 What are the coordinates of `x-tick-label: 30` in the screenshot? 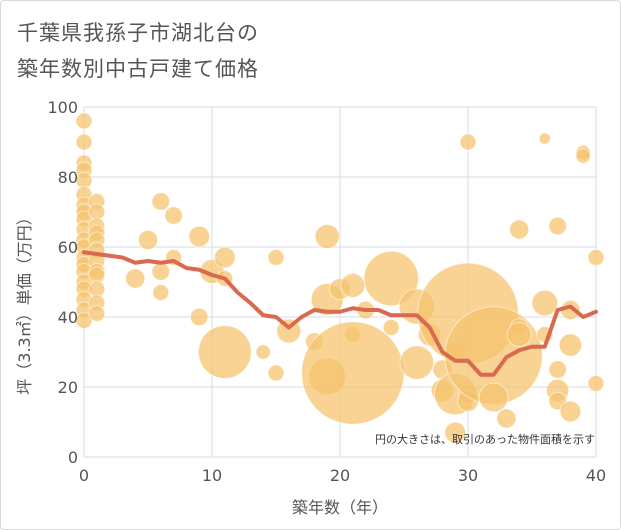 It's located at (468, 475).